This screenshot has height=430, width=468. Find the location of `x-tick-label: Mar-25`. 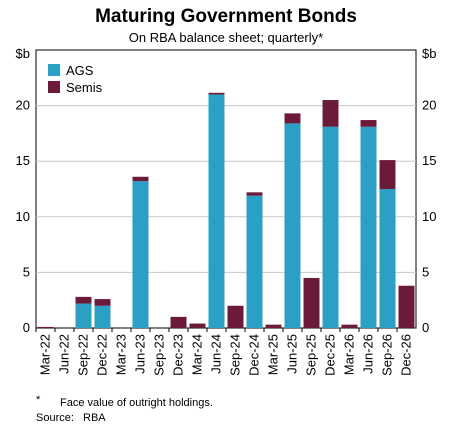

x-tick-label: Mar-25 is located at coordinates (273, 354).